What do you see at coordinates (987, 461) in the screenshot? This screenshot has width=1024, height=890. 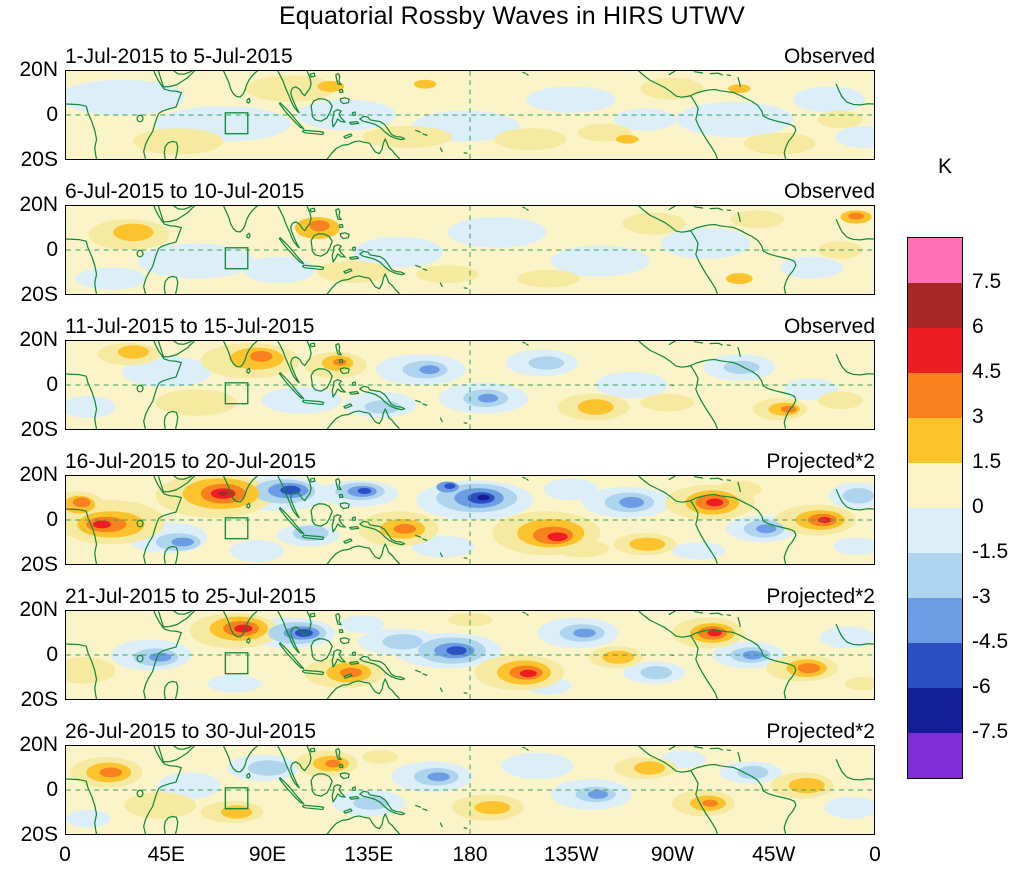 I see `colorbar-tick-label: 1.5` at bounding box center [987, 461].